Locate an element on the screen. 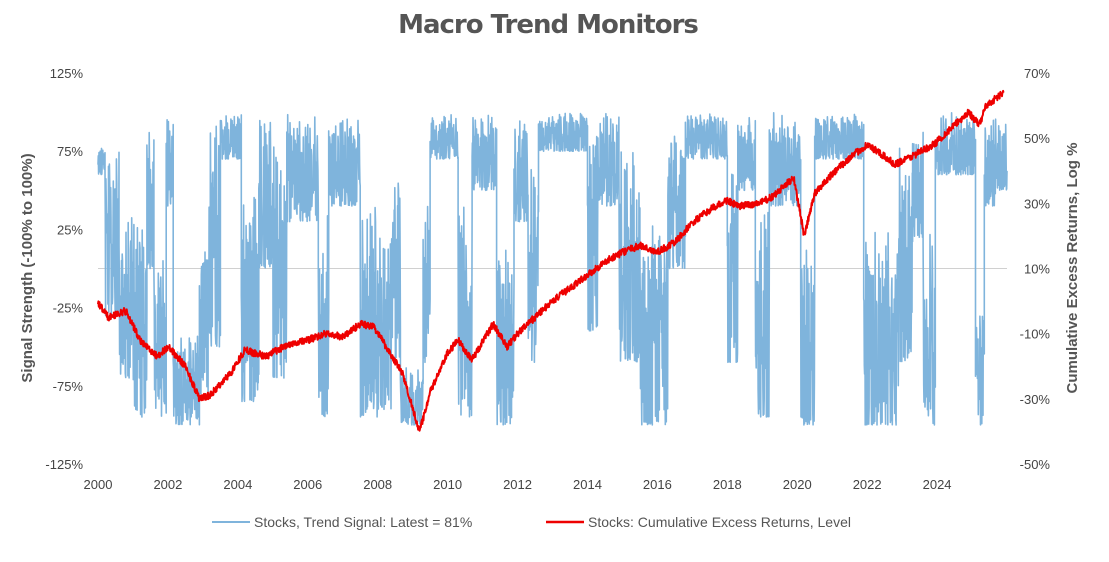  x-tick-label: 2008 is located at coordinates (377, 484).